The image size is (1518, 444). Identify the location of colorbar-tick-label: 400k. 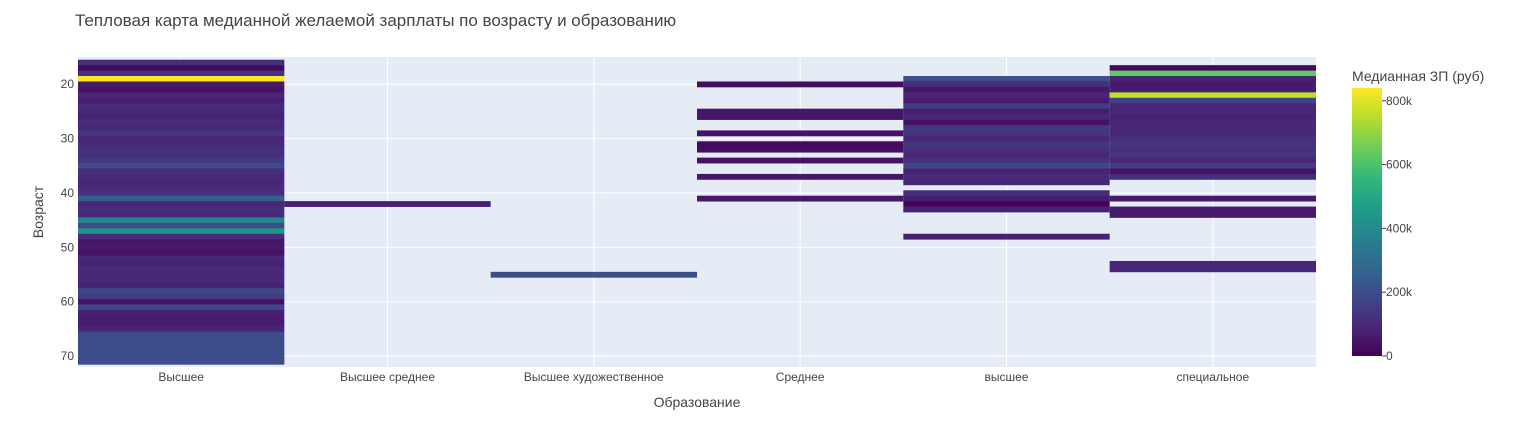
(1399, 228).